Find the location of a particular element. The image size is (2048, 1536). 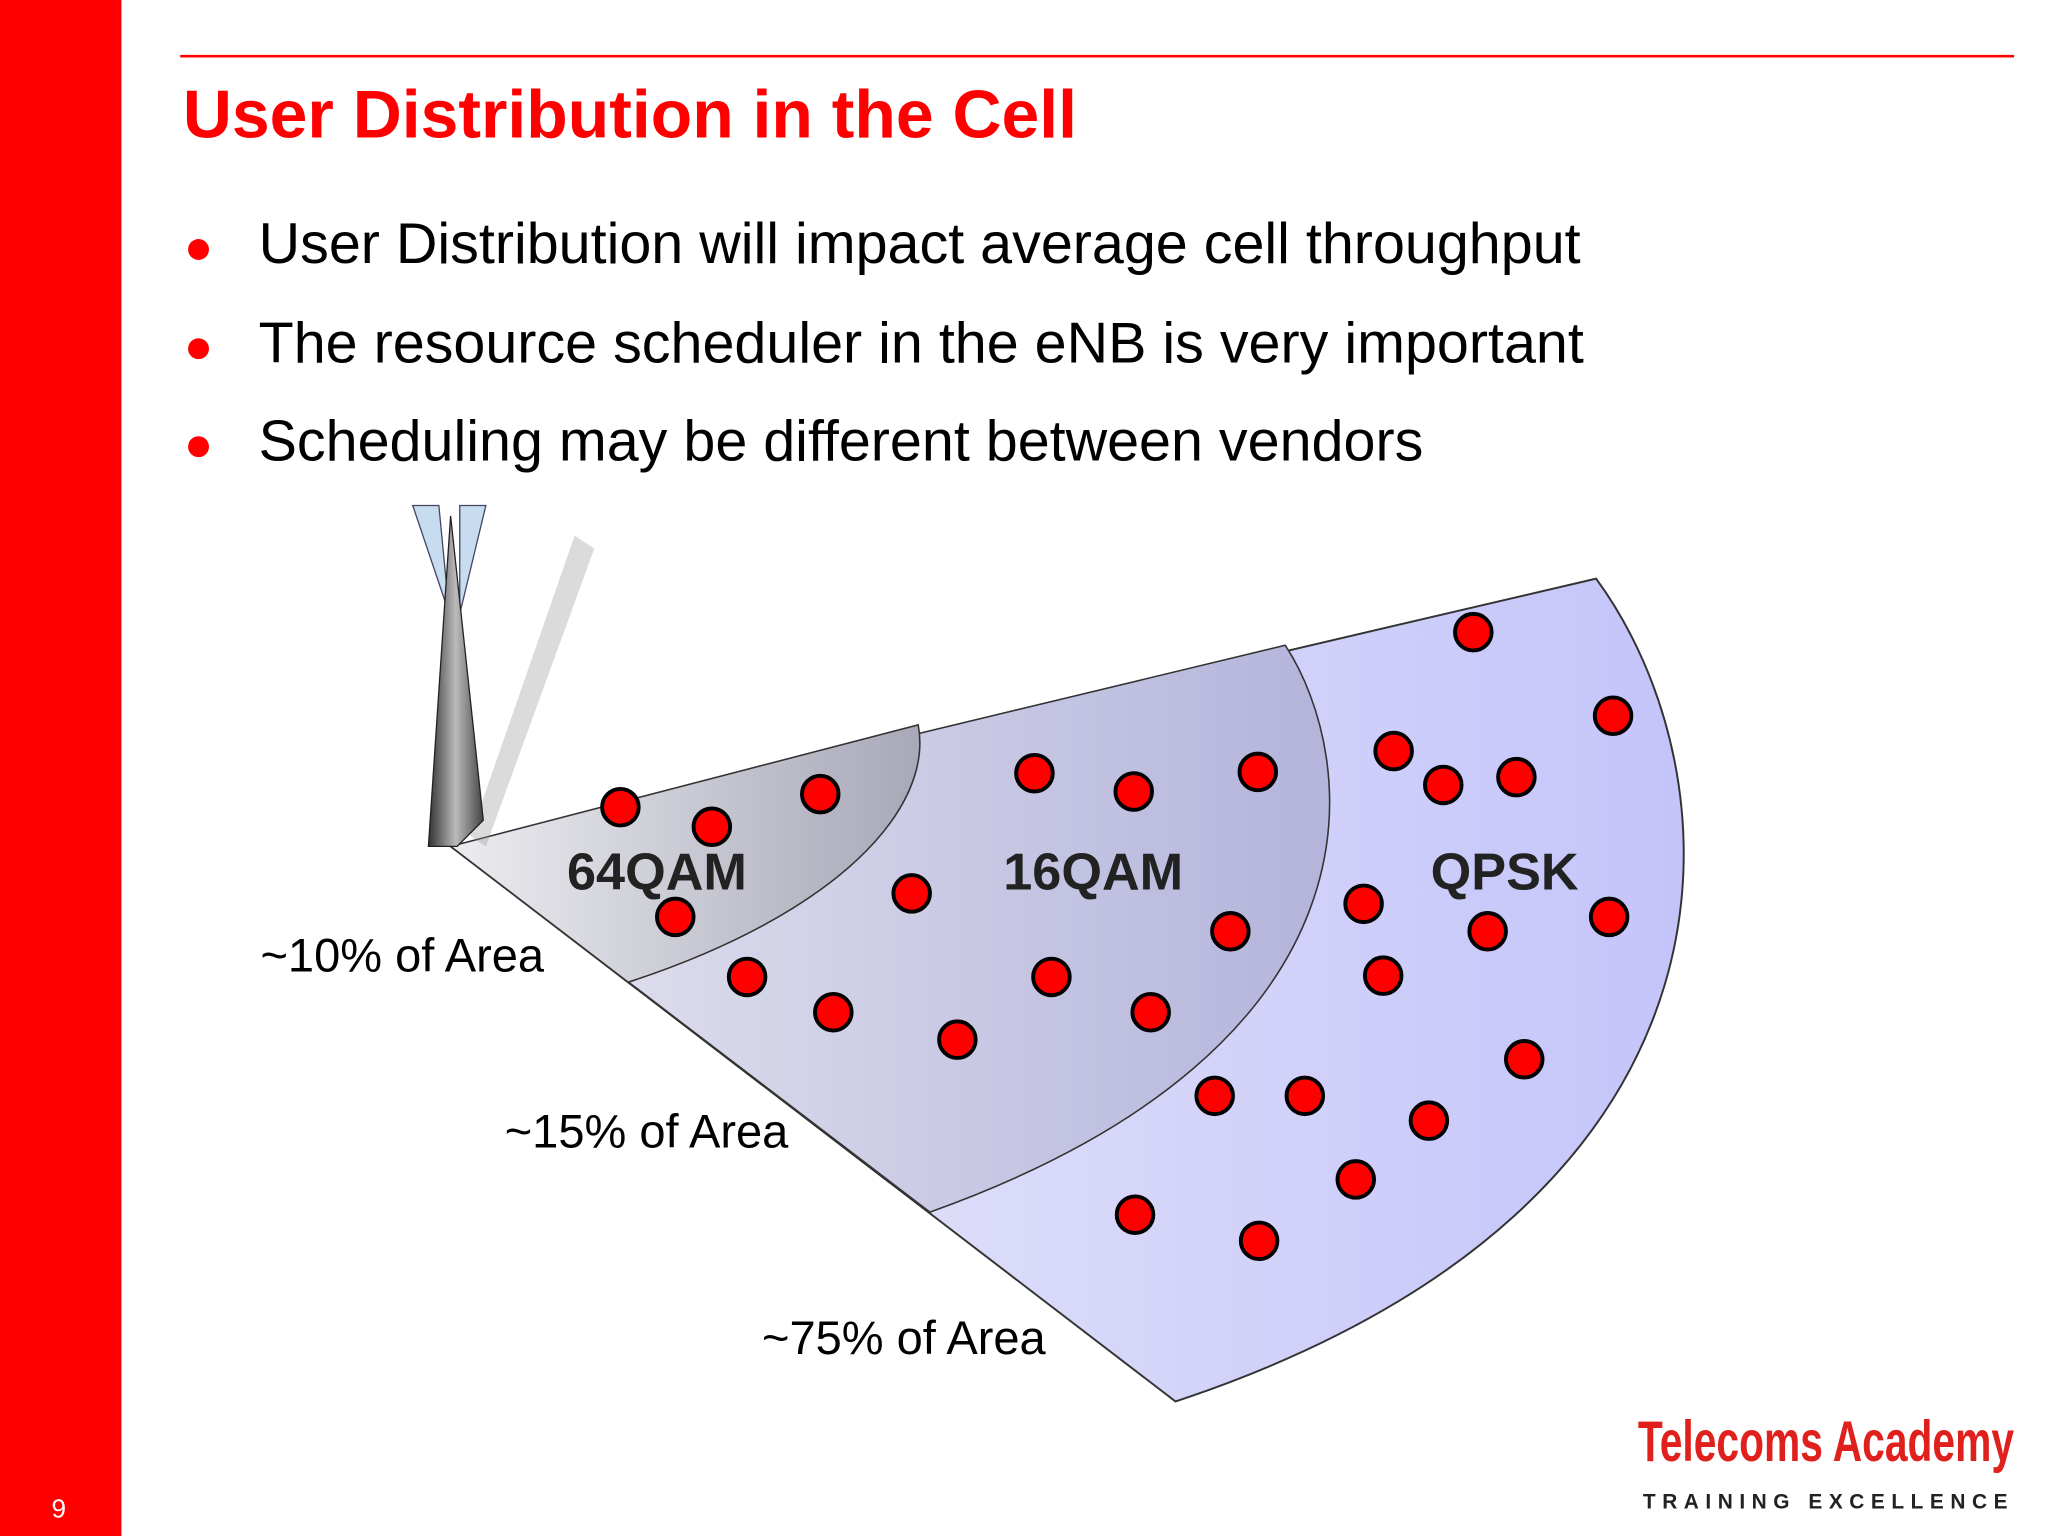

area-label: ~75% of Area is located at coordinates (904, 1337).